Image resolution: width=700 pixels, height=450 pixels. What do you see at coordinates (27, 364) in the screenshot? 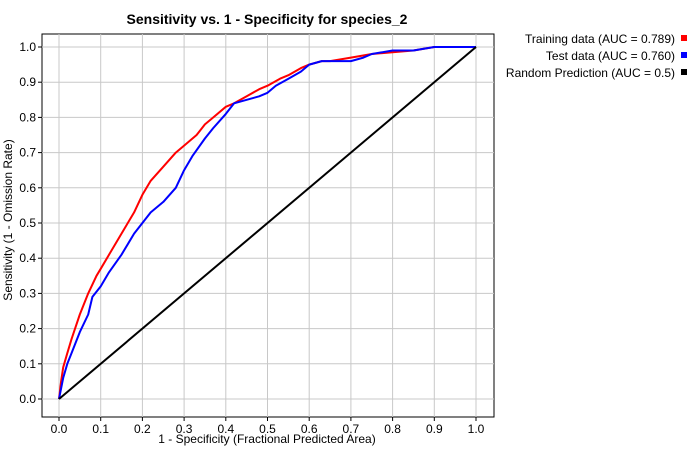
I see `y-tick-label: 0.1` at bounding box center [27, 364].